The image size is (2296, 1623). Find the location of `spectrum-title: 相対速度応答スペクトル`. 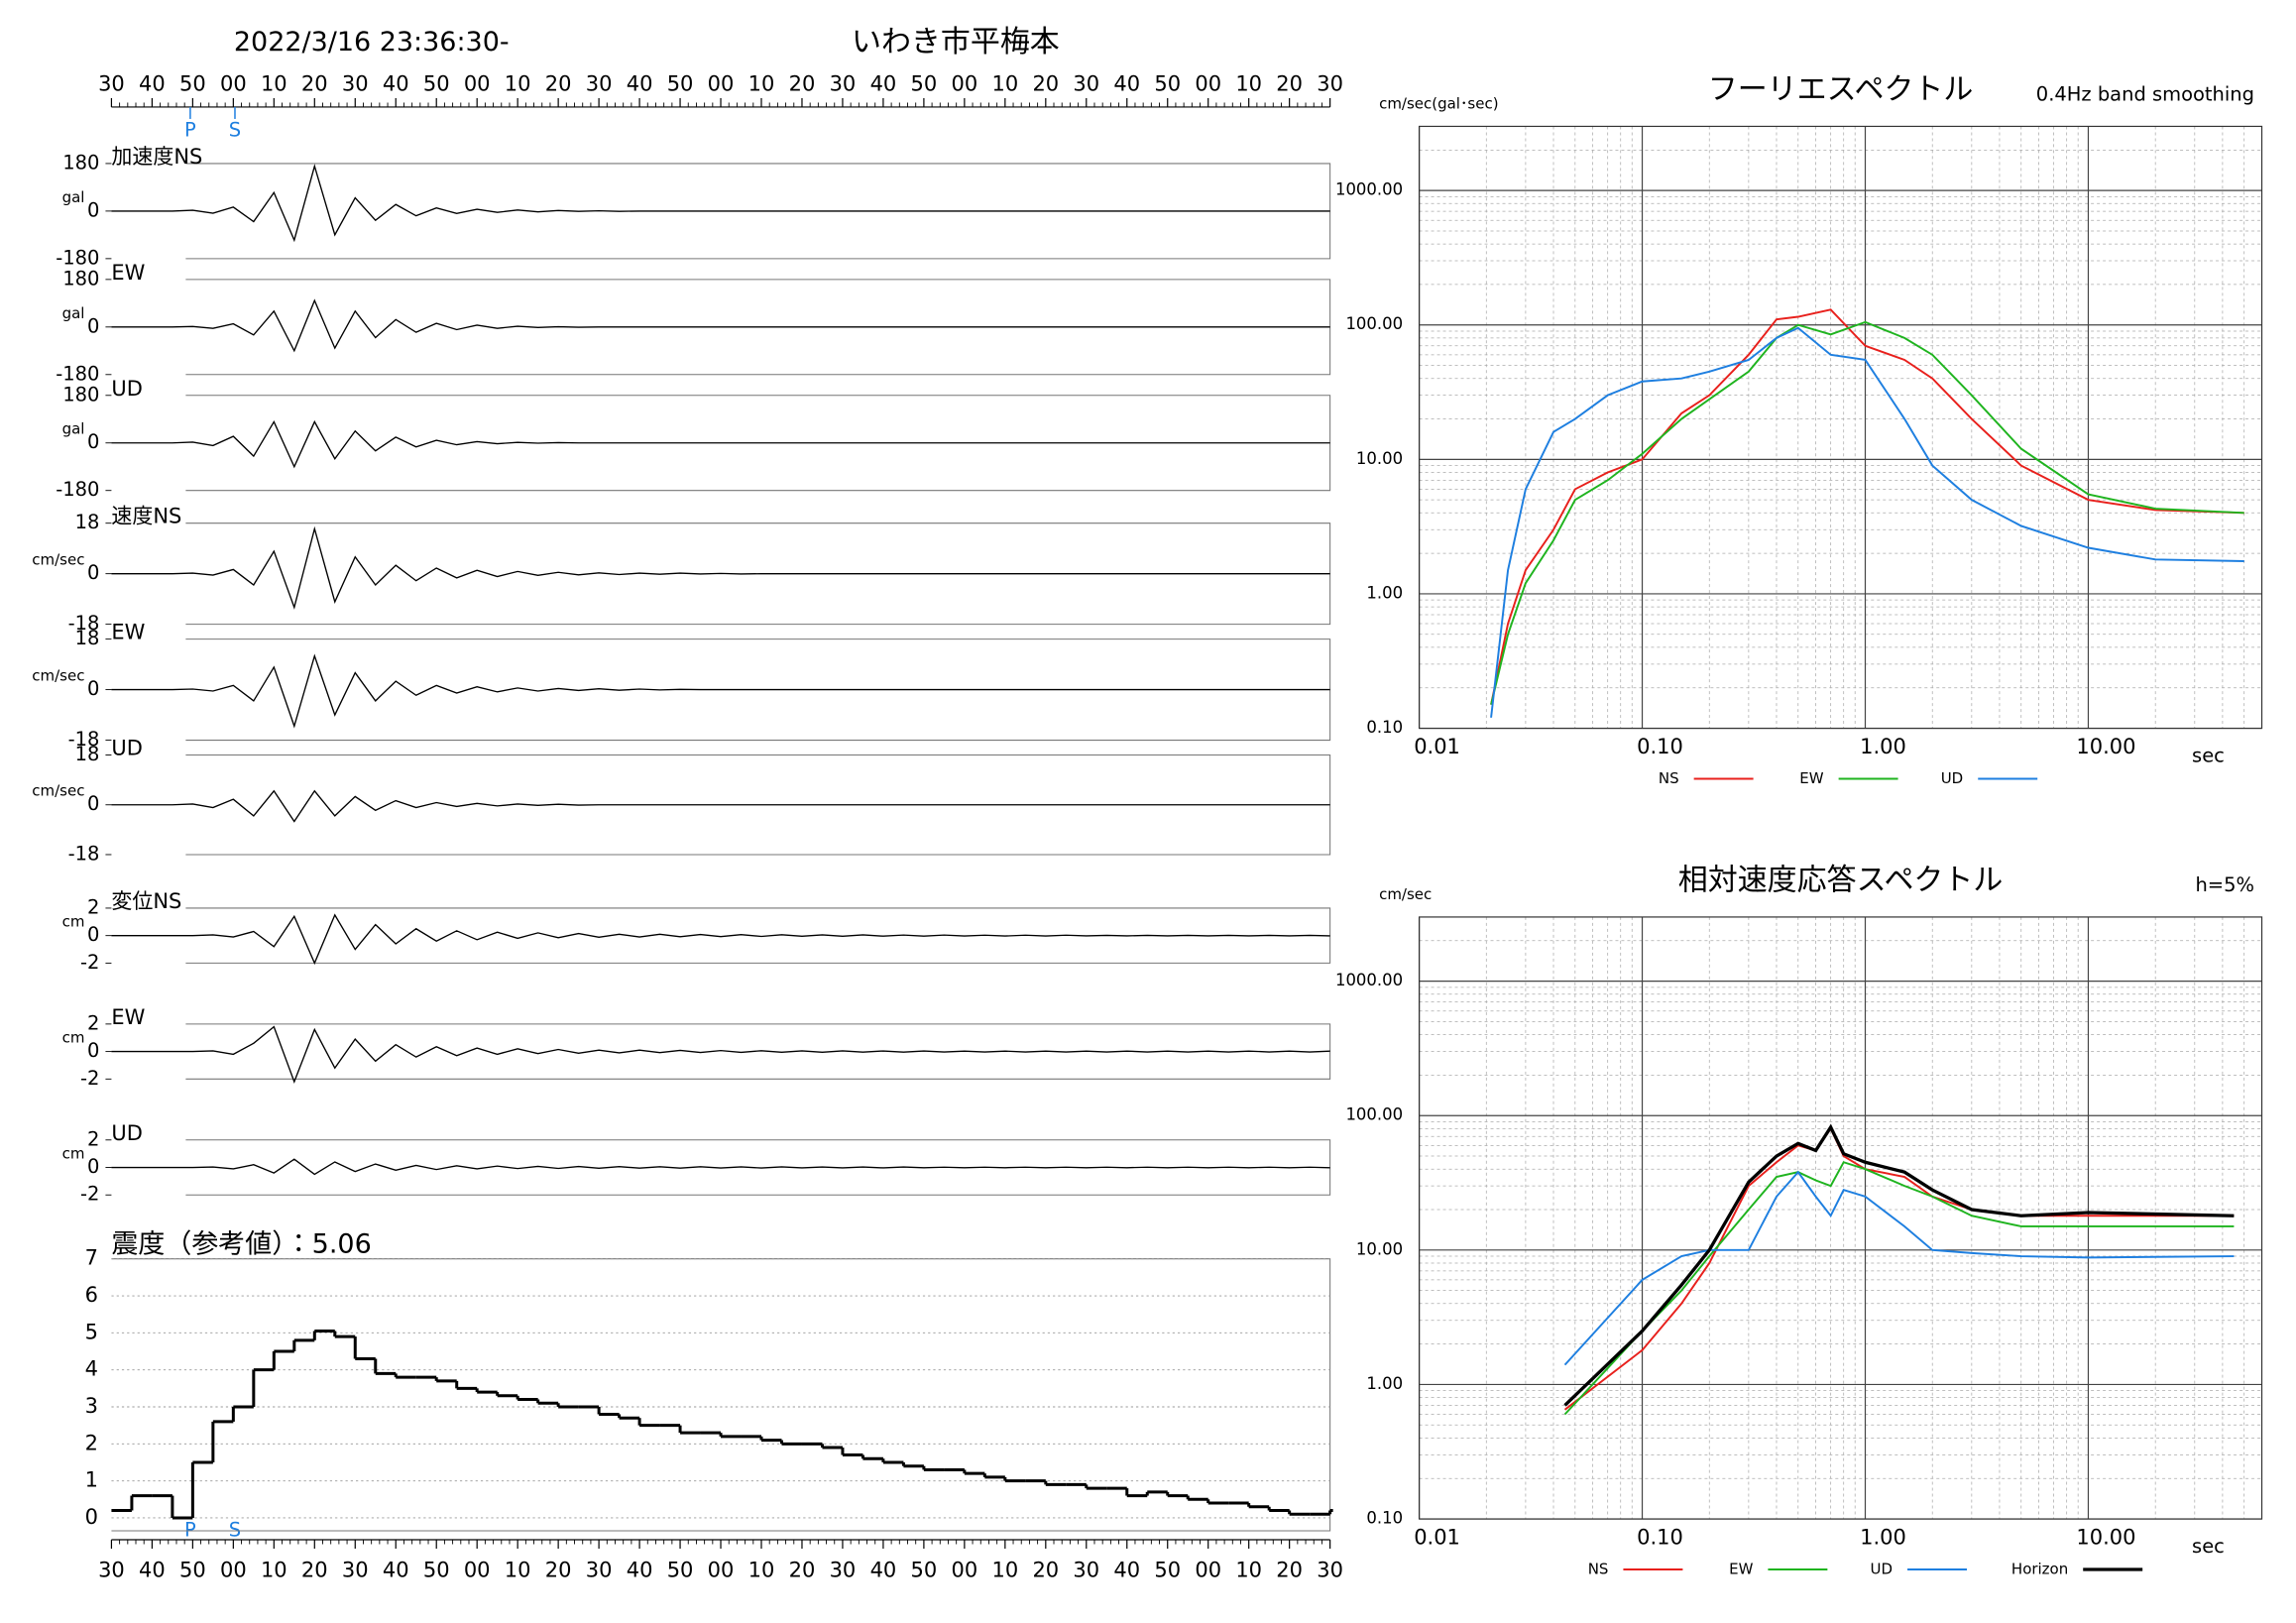

spectrum-title: 相対速度応答スペクトル is located at coordinates (1841, 880).